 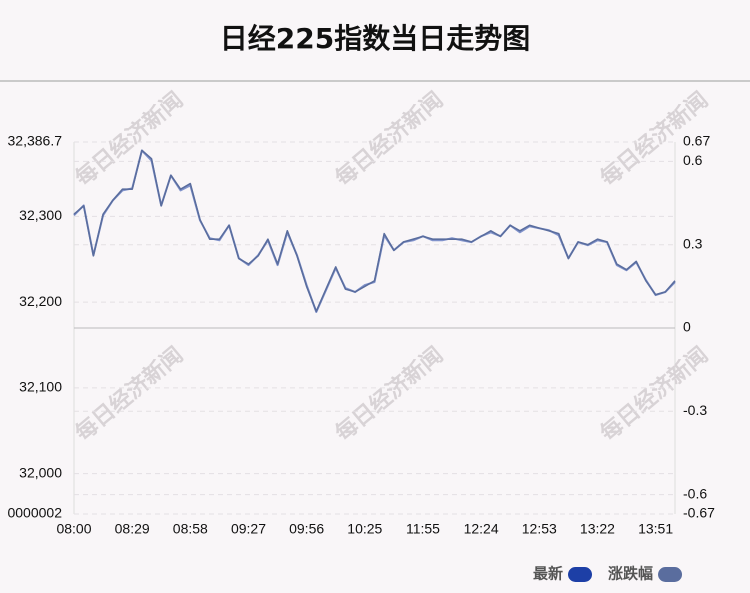 What do you see at coordinates (548, 574) in the screenshot?
I see `legend-label: 最新` at bounding box center [548, 574].